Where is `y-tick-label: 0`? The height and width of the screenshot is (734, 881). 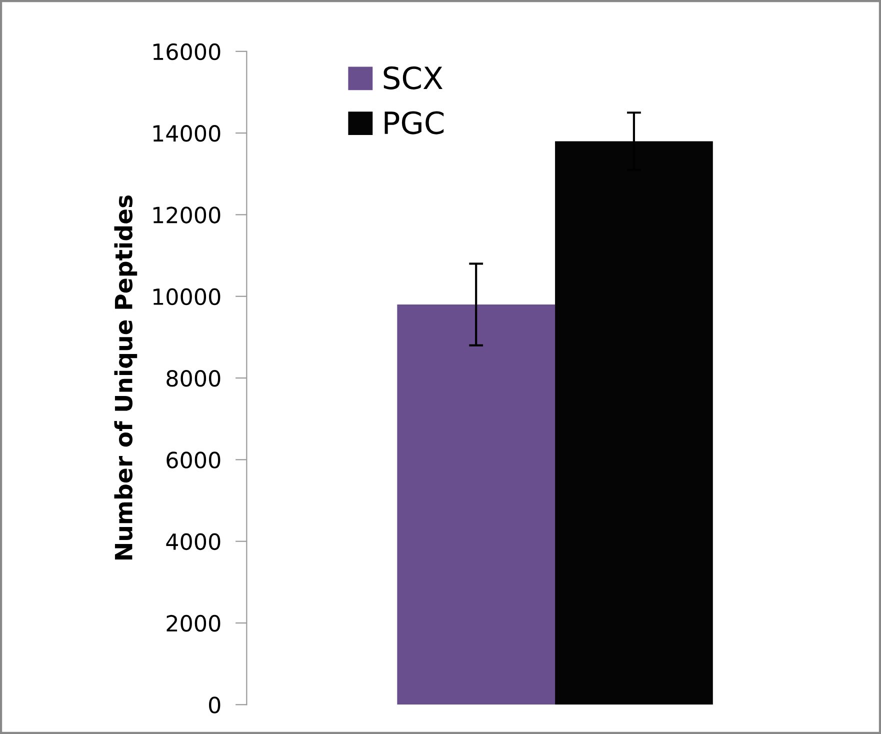
y-tick-label: 0 is located at coordinates (214, 705).